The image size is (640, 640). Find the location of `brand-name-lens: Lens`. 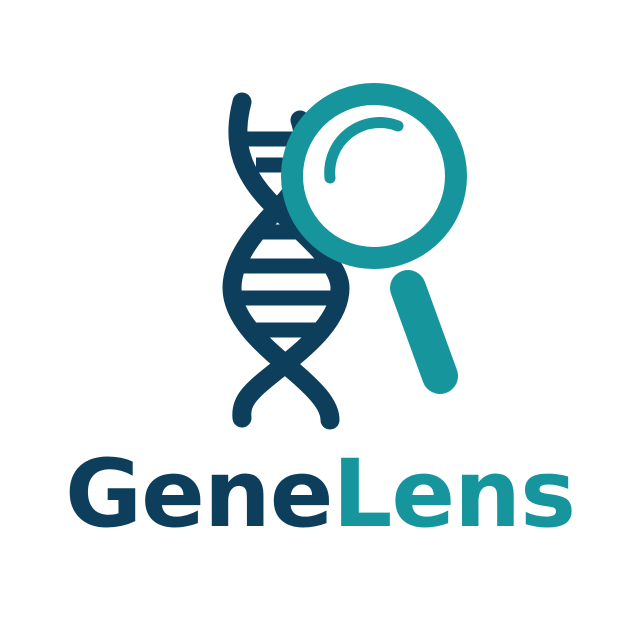

brand-name-lens: Lens is located at coordinates (454, 494).